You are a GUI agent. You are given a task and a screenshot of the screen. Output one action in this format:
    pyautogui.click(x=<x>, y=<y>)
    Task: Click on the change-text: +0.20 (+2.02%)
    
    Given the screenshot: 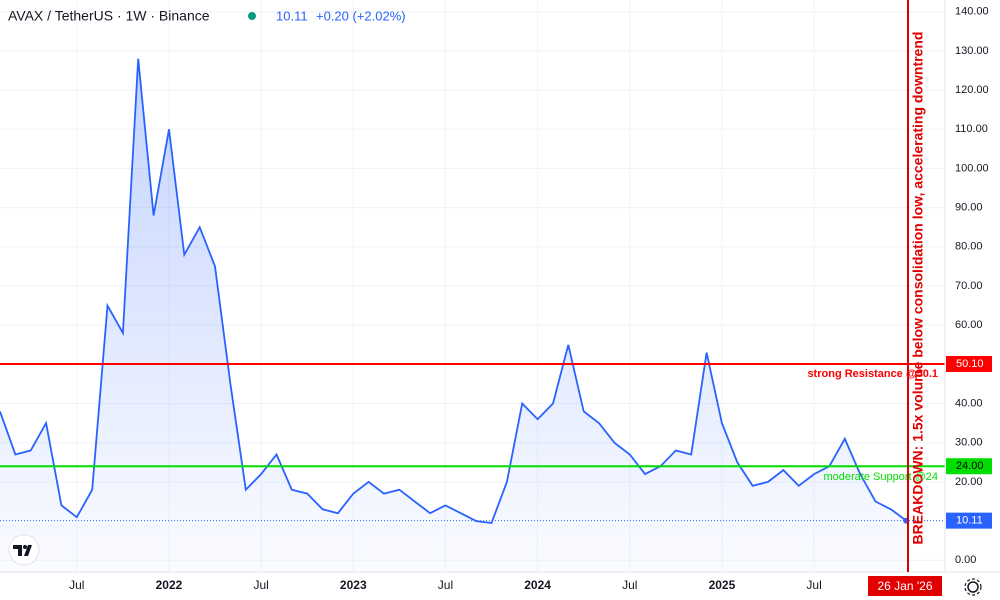 What is the action you would take?
    pyautogui.click(x=361, y=15)
    